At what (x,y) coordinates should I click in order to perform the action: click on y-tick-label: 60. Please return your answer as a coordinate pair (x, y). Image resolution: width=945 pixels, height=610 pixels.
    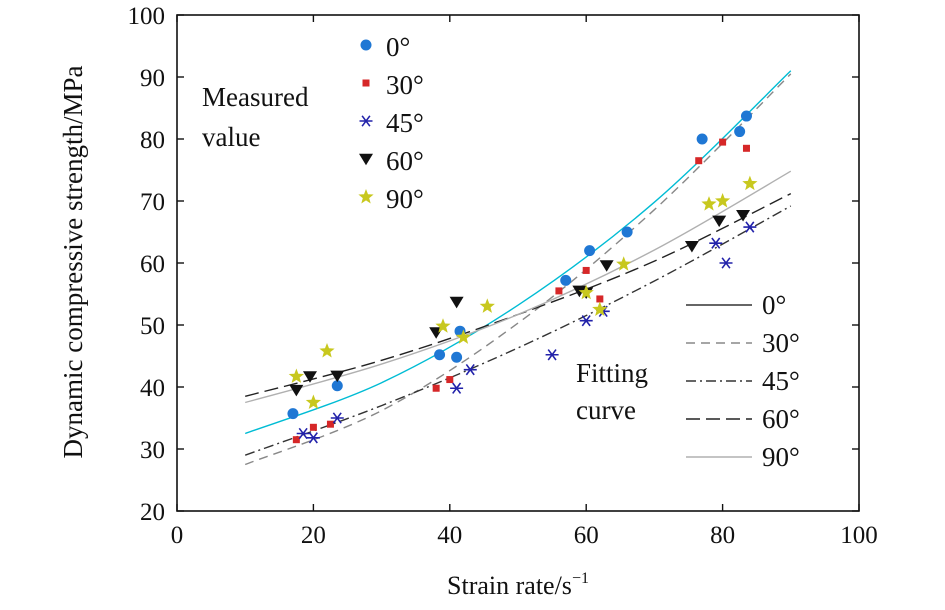
    Looking at the image, I should click on (152, 264).